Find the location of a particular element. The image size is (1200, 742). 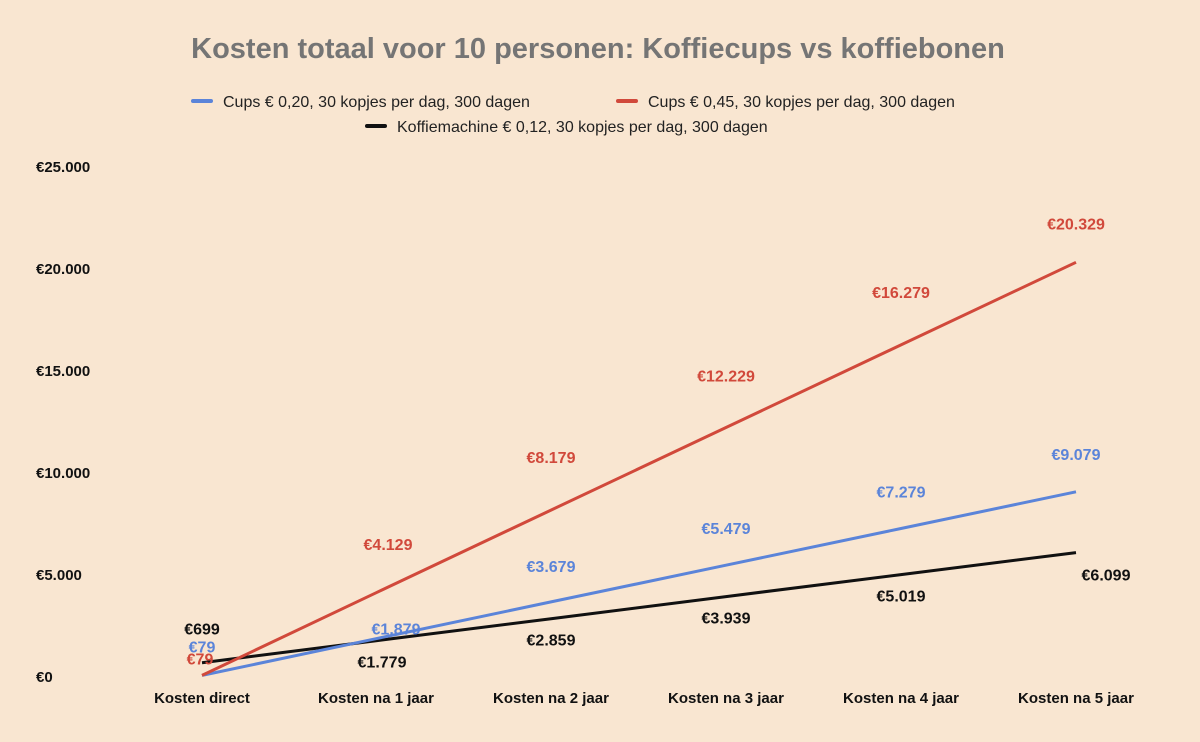

y-tick-label: €0 is located at coordinates (44, 677).